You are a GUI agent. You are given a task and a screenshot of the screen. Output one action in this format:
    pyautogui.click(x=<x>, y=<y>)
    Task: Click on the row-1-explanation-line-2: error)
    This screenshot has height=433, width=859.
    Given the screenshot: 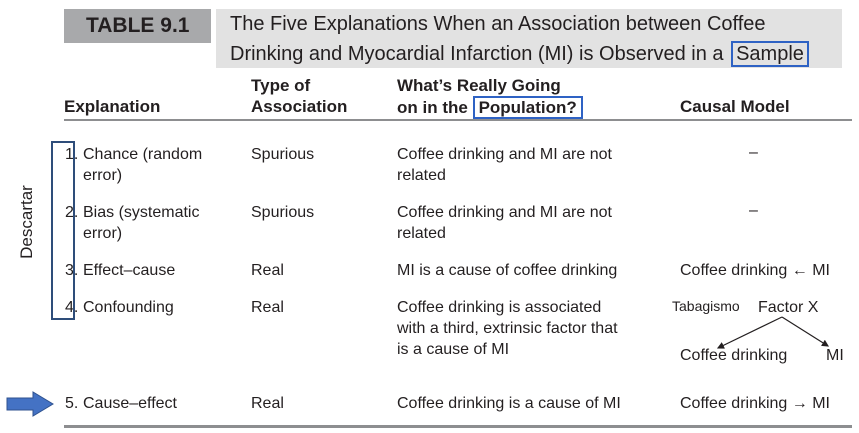 What is the action you would take?
    pyautogui.click(x=103, y=175)
    